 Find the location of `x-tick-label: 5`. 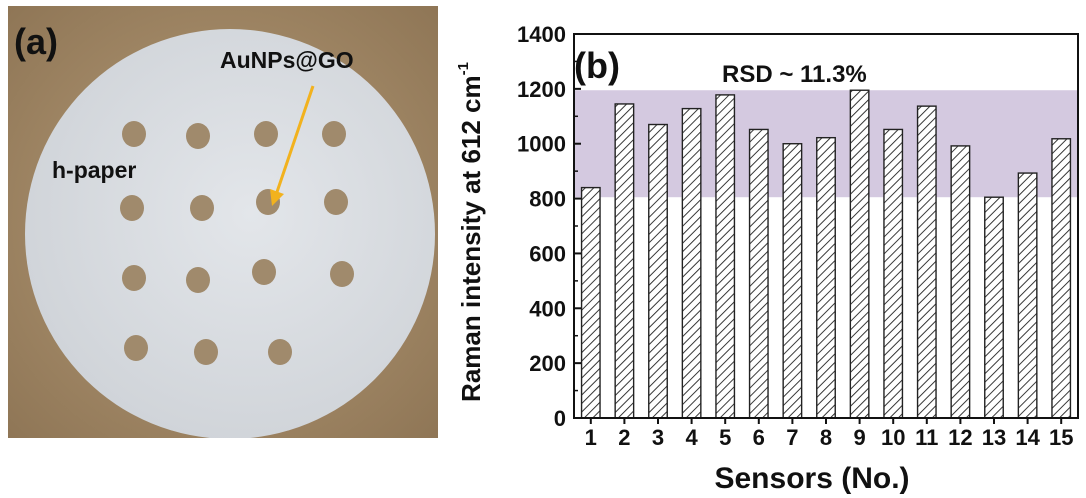

x-tick-label: 5 is located at coordinates (725, 437).